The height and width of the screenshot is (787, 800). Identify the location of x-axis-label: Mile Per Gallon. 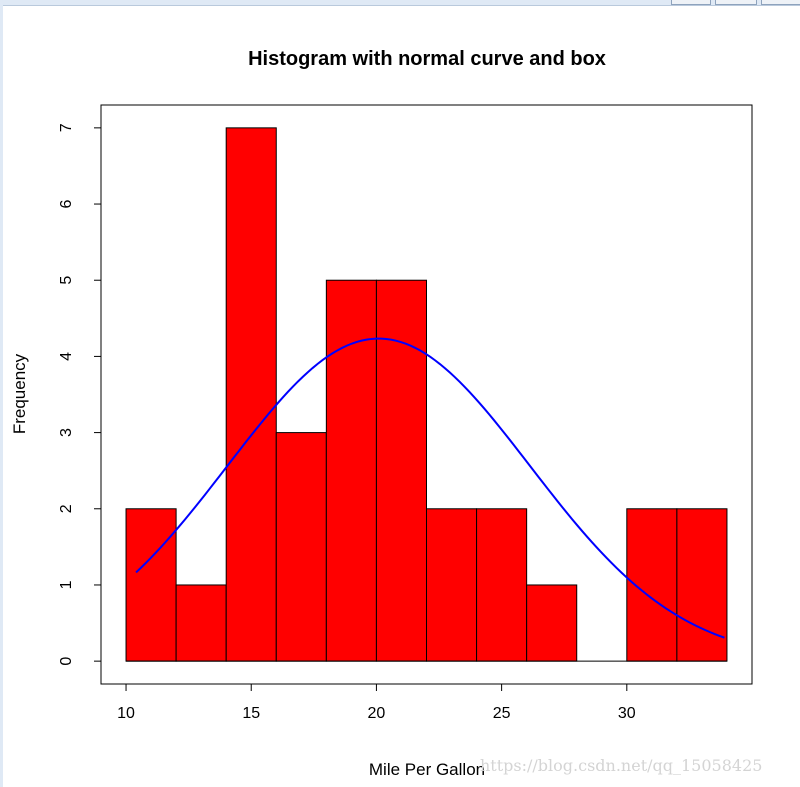
(427, 769).